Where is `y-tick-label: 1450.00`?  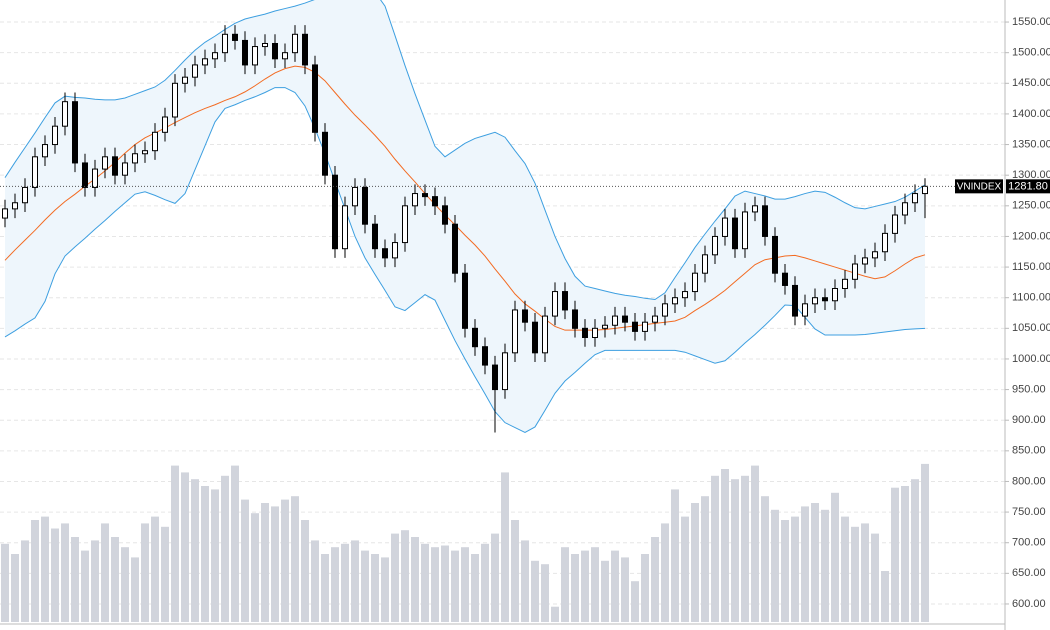 y-tick-label: 1450.00 is located at coordinates (1031, 83).